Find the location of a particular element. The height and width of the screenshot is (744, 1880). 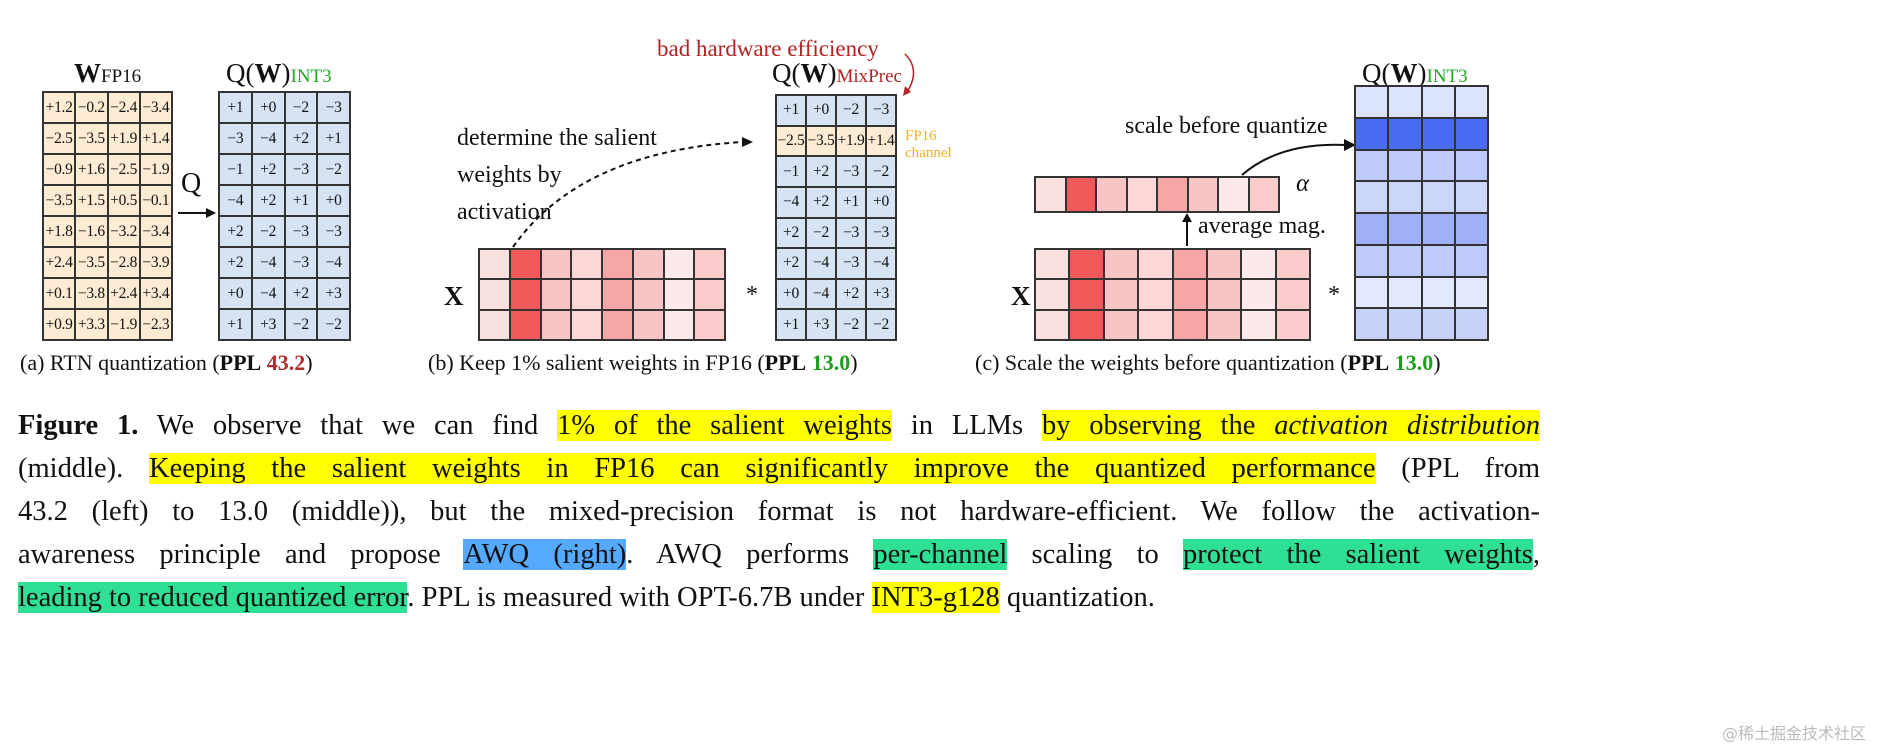

alpha-label: α is located at coordinates (1303, 183).